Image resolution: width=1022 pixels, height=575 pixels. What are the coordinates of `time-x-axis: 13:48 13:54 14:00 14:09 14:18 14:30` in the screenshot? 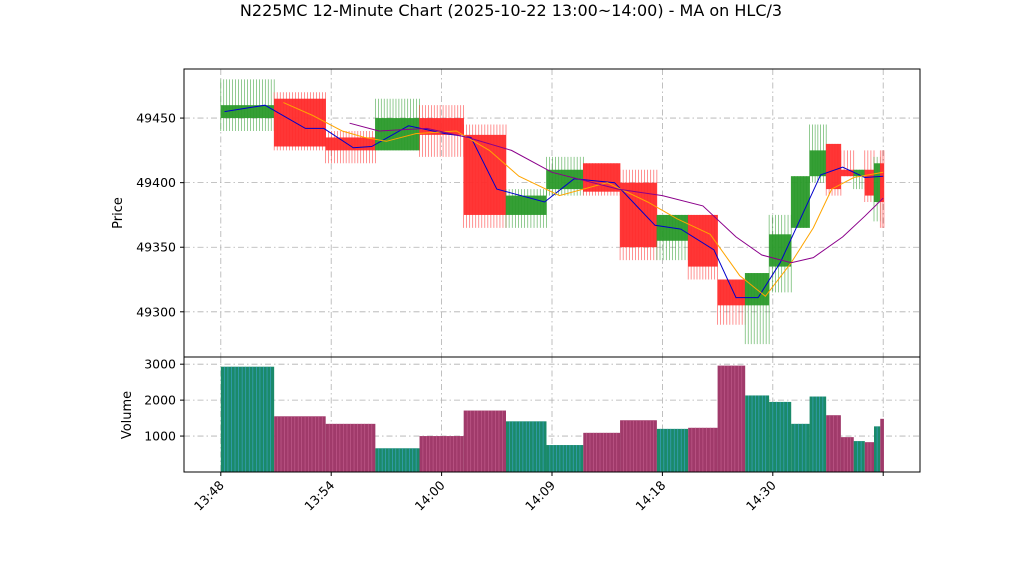 It's located at (537, 493).